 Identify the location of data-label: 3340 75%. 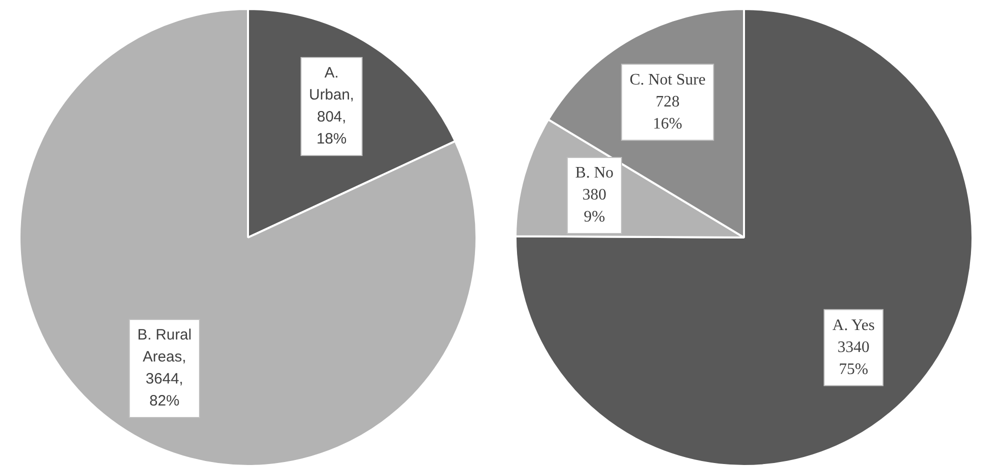
(854, 358).